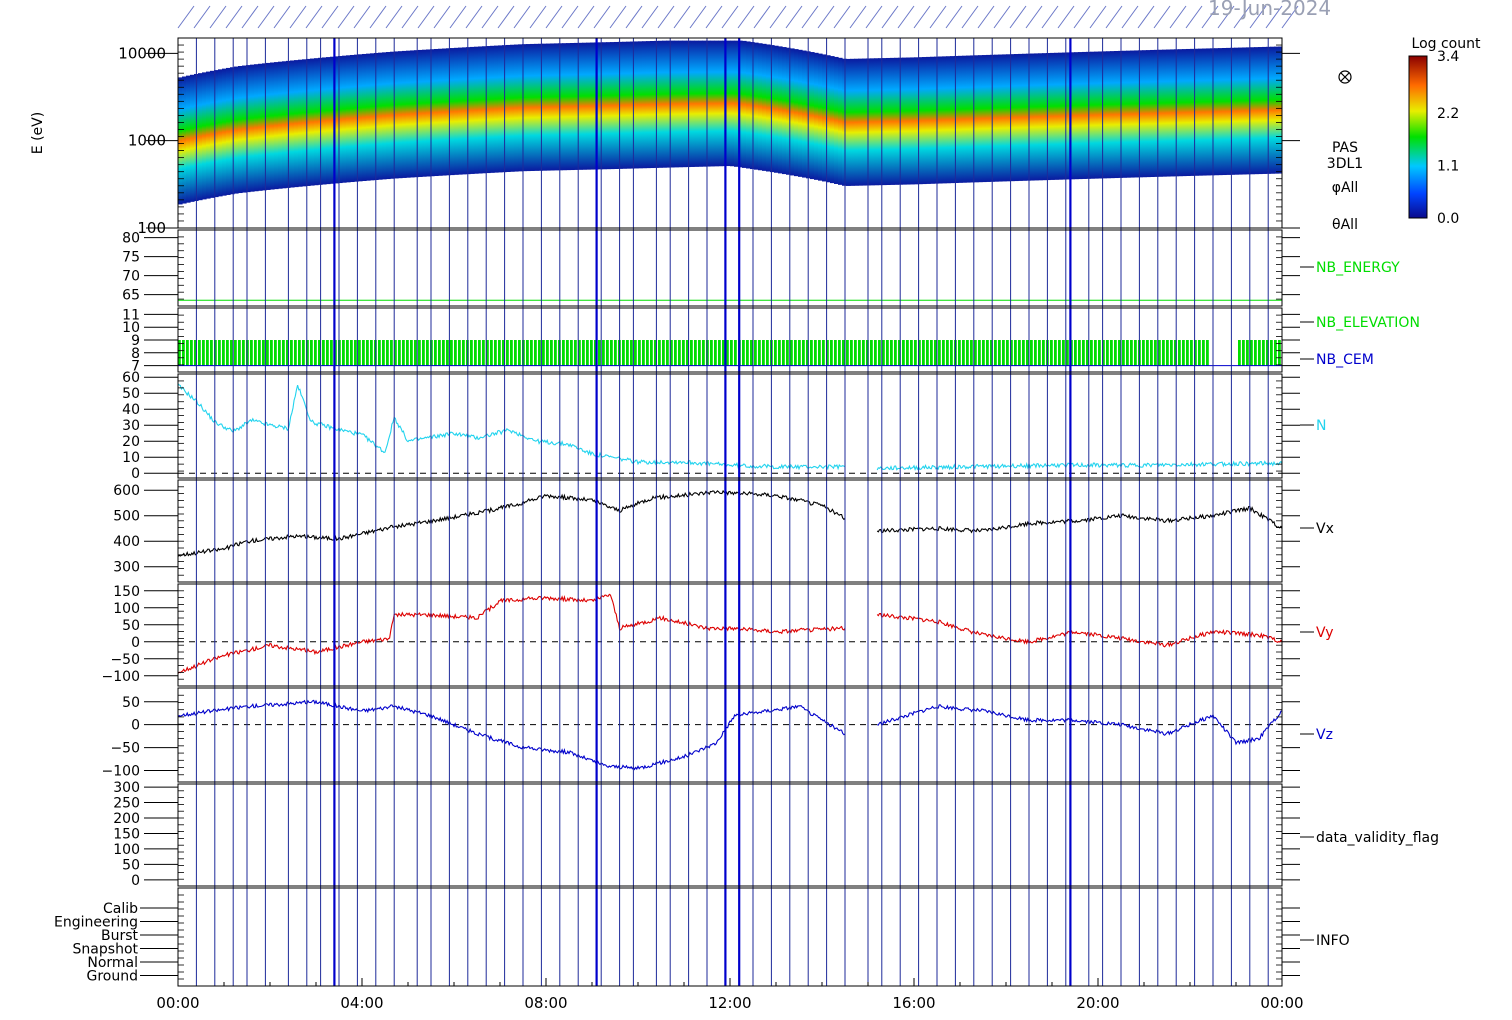  What do you see at coordinates (545, 1003) in the screenshot?
I see `x-tick-label: 08:00` at bounding box center [545, 1003].